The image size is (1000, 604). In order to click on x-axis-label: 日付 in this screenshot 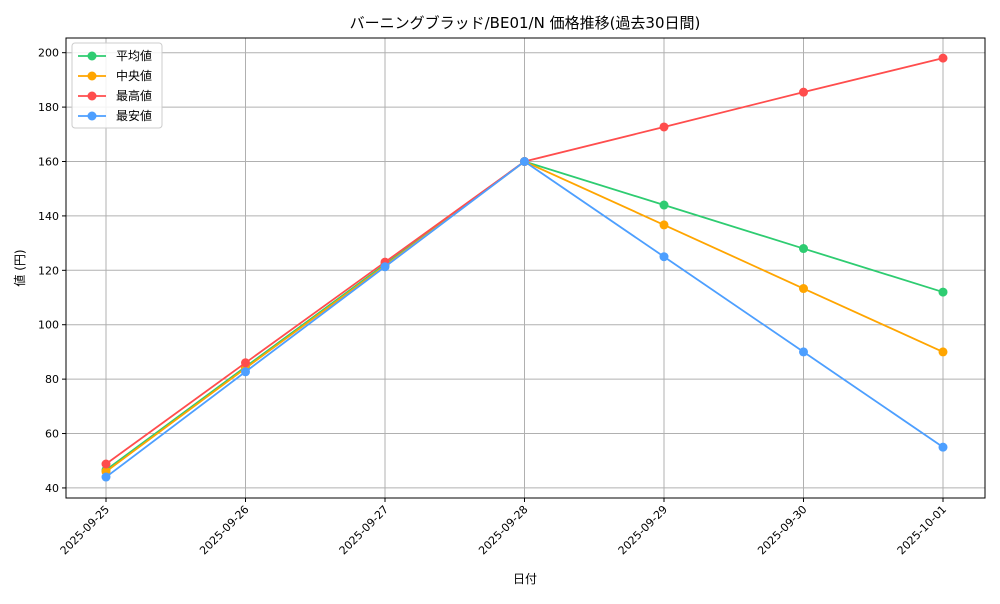, I will do `click(525, 579)`.